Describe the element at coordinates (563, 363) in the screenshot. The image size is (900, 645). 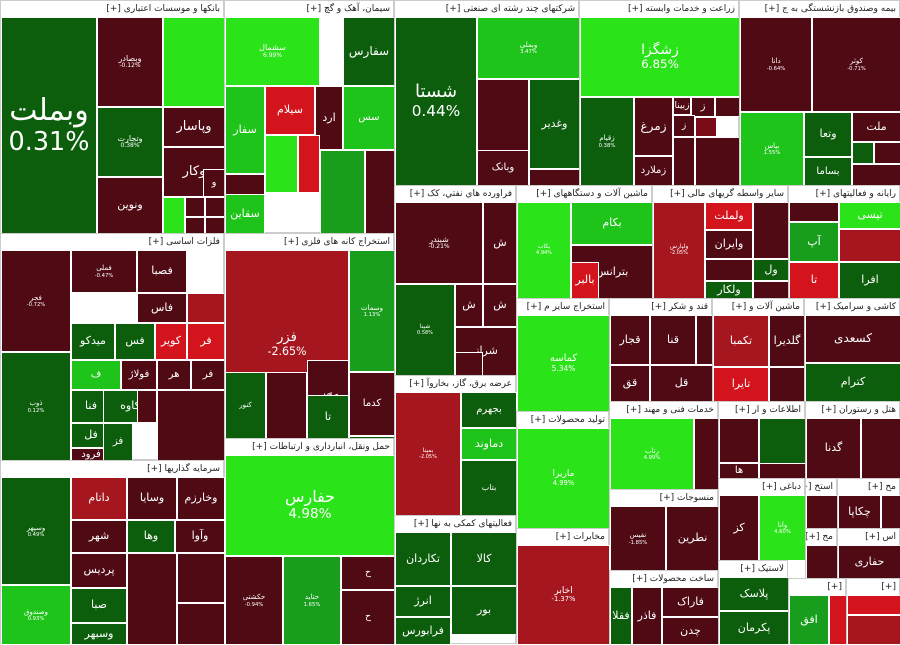
I see `stock-tile: کماسه 5.34%` at that location.